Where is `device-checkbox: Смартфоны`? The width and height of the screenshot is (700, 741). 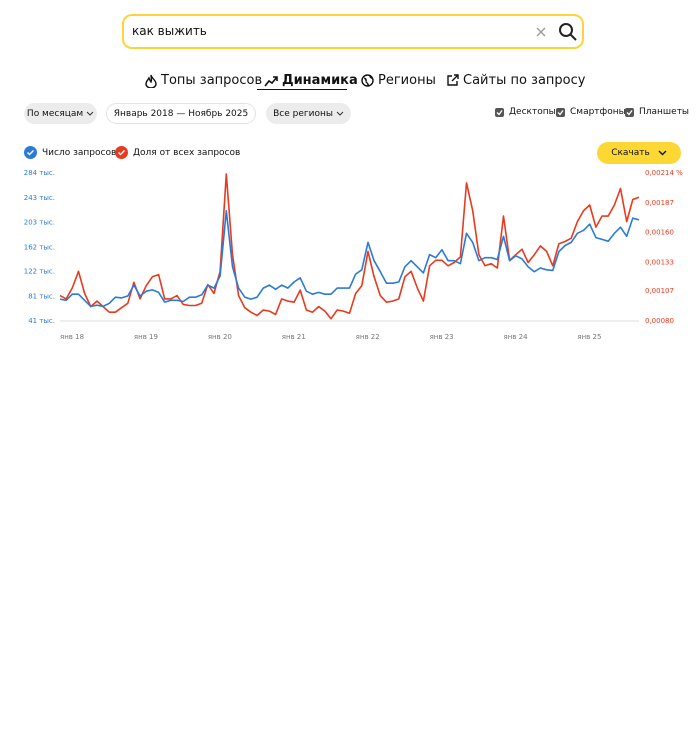 device-checkbox: Смартфоны is located at coordinates (591, 112).